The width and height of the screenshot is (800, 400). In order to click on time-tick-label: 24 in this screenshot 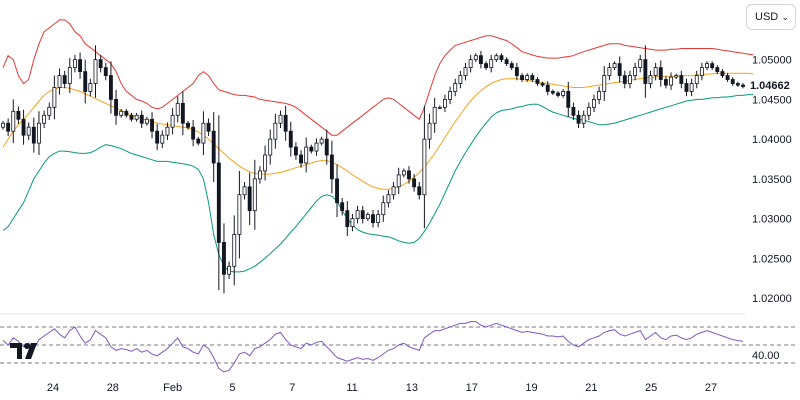, I will do `click(53, 388)`.